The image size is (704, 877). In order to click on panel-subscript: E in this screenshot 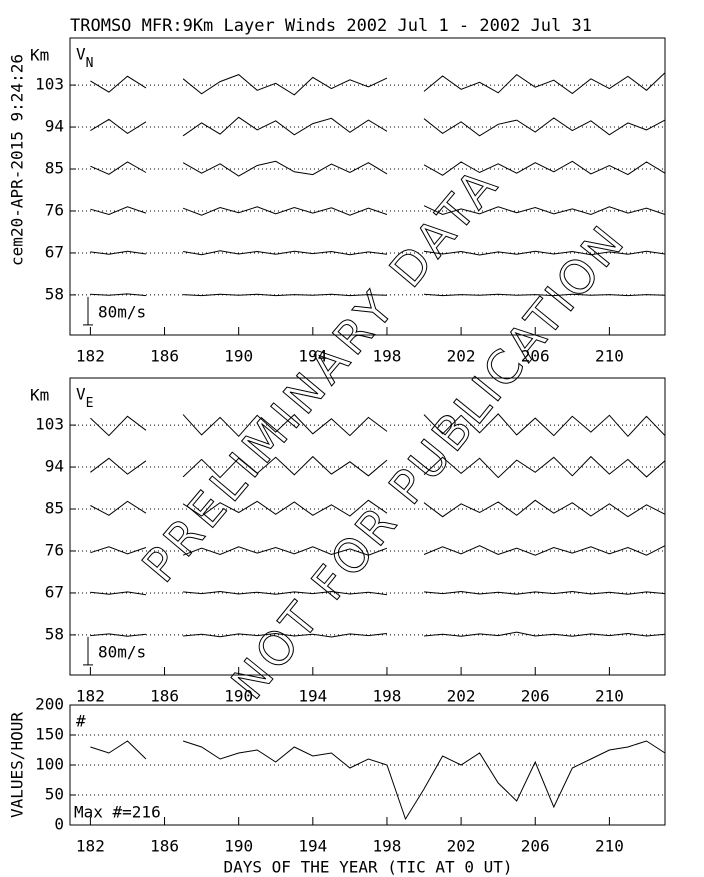, I will do `click(90, 403)`.